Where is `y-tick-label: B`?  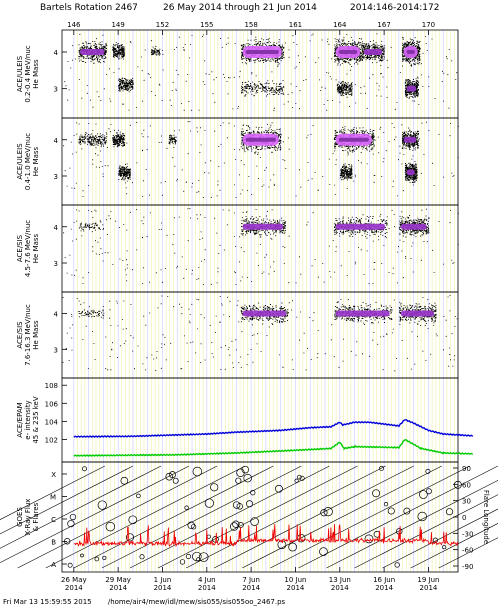 y-tick-label: B is located at coordinates (53, 543).